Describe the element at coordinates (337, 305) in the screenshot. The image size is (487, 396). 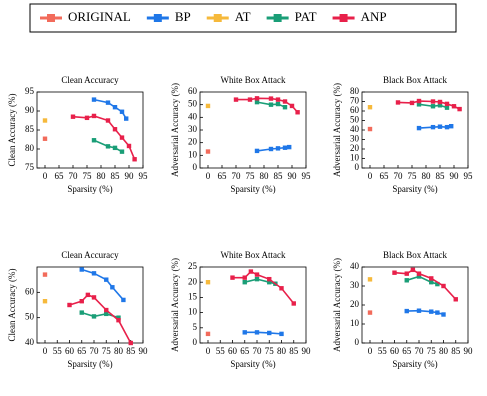
I see `y-axis-label: Adversarial Accuracy (%)` at that location.